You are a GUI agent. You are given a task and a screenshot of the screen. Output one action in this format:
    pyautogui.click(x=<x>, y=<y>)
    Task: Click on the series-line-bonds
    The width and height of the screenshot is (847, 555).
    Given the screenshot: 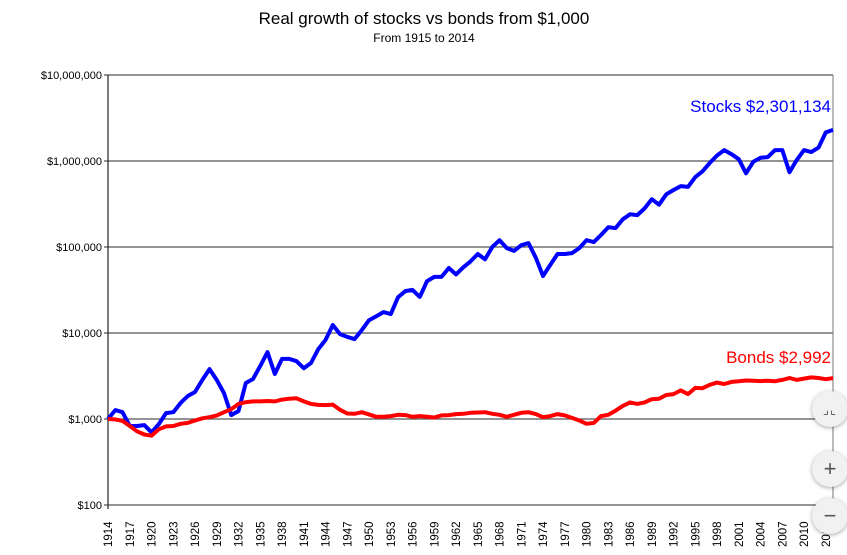 What is the action you would take?
    pyautogui.click(x=470, y=406)
    